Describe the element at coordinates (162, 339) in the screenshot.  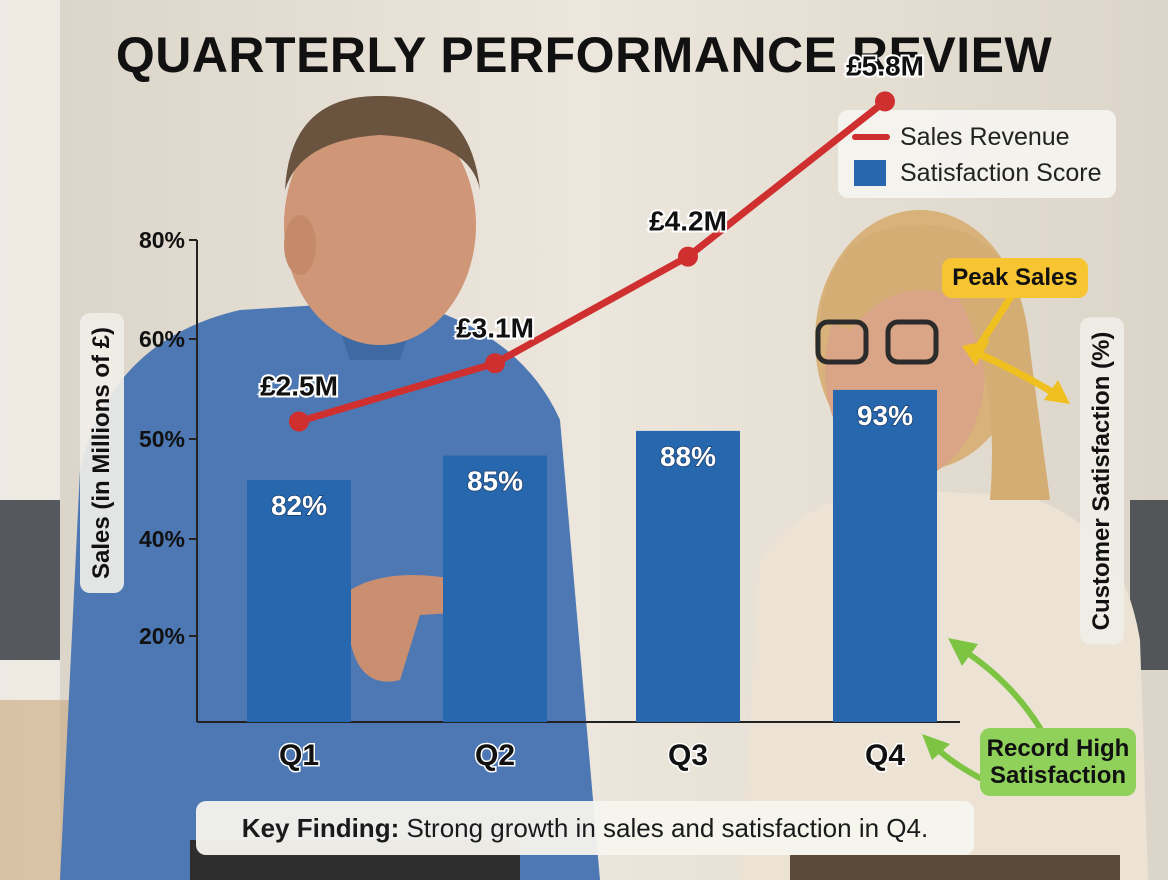
I see `y-tick-label: 60%` at that location.